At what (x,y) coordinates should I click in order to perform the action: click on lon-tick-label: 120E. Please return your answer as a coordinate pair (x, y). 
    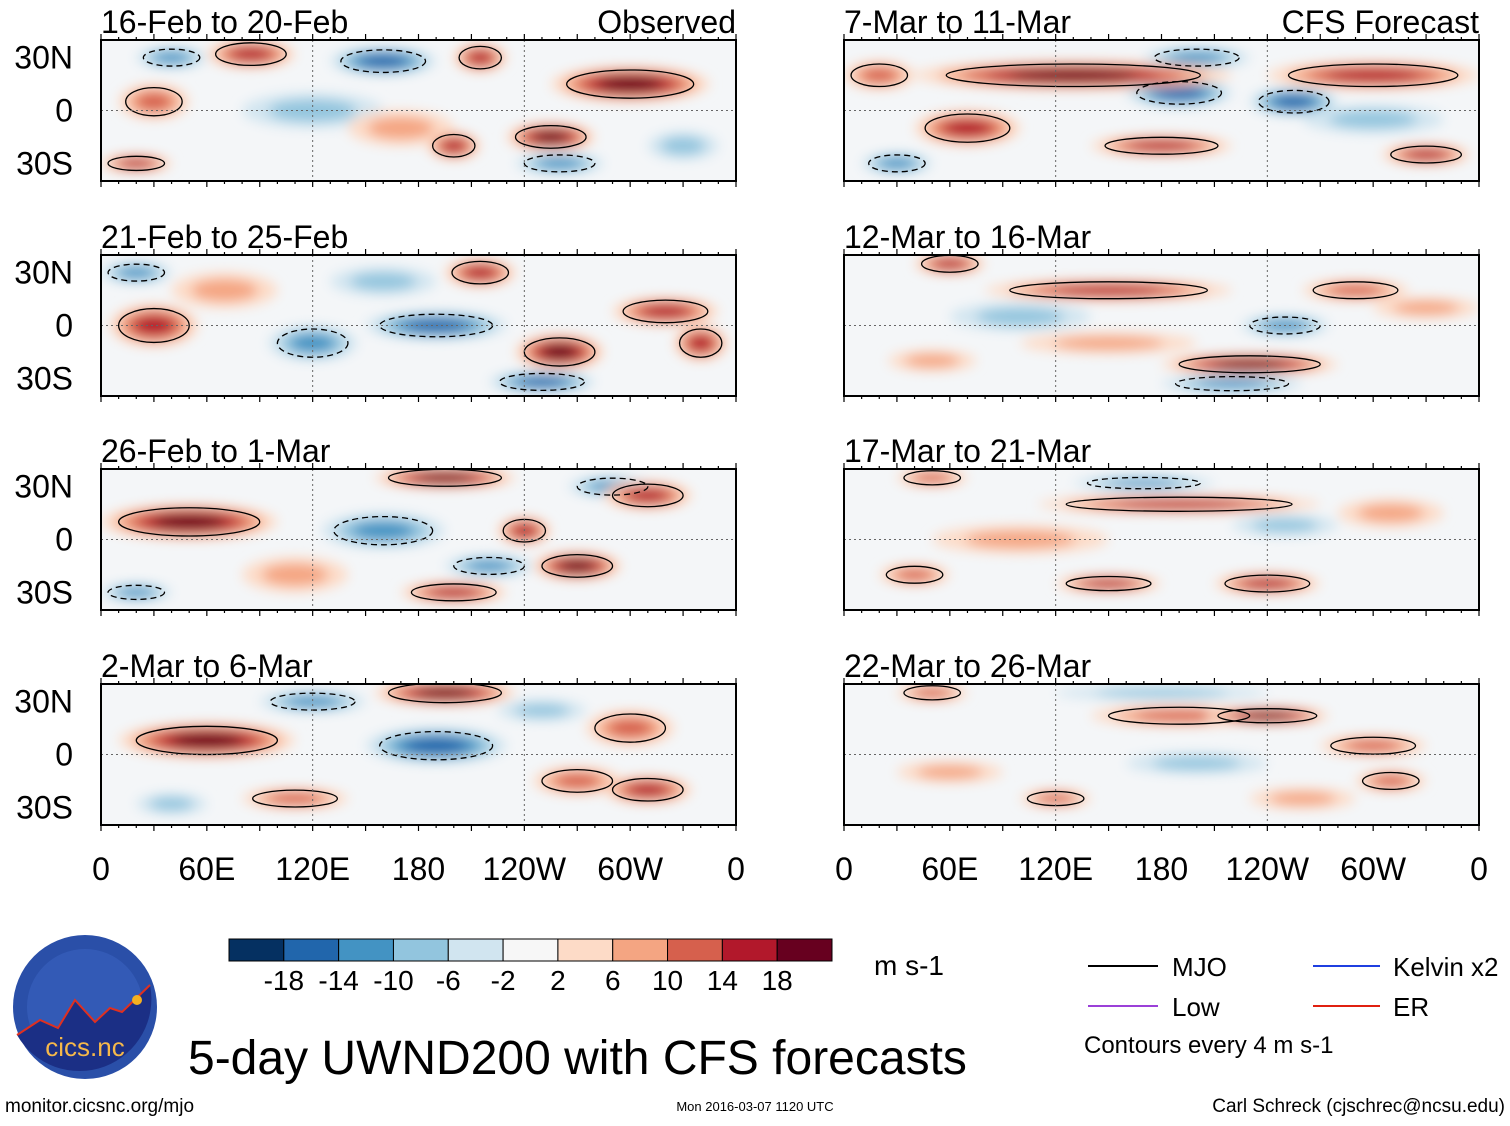
    Looking at the image, I should click on (312, 869).